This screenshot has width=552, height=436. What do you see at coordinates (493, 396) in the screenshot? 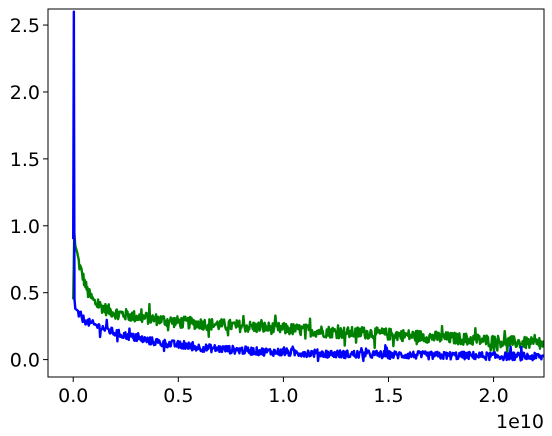
I see `x-tick-label: 2.0` at bounding box center [493, 396].